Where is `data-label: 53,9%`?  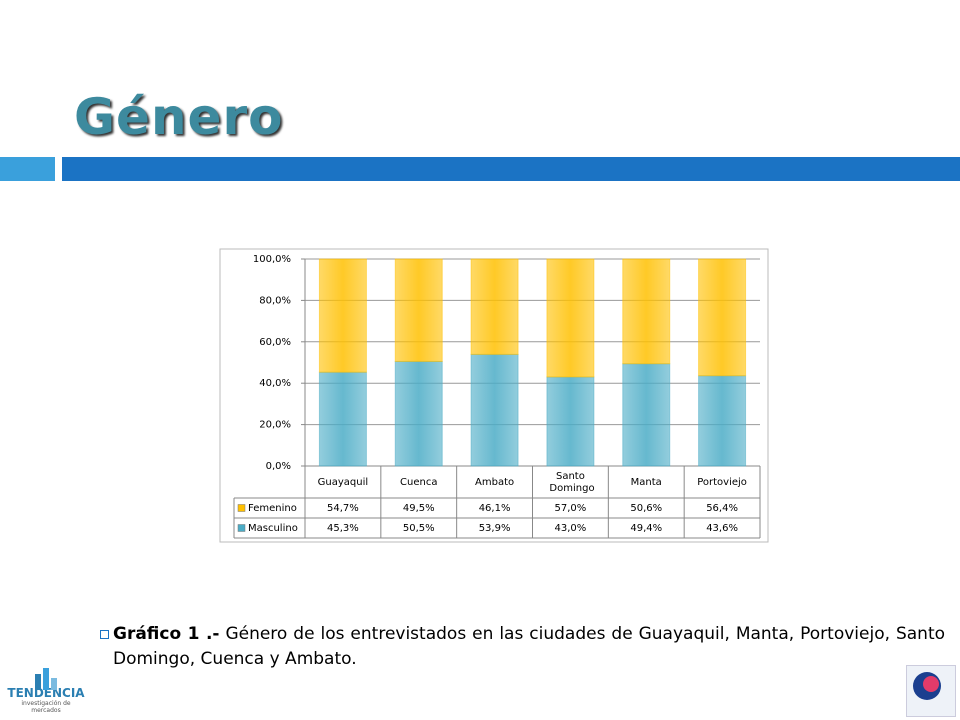
data-label: 53,9% is located at coordinates (495, 528).